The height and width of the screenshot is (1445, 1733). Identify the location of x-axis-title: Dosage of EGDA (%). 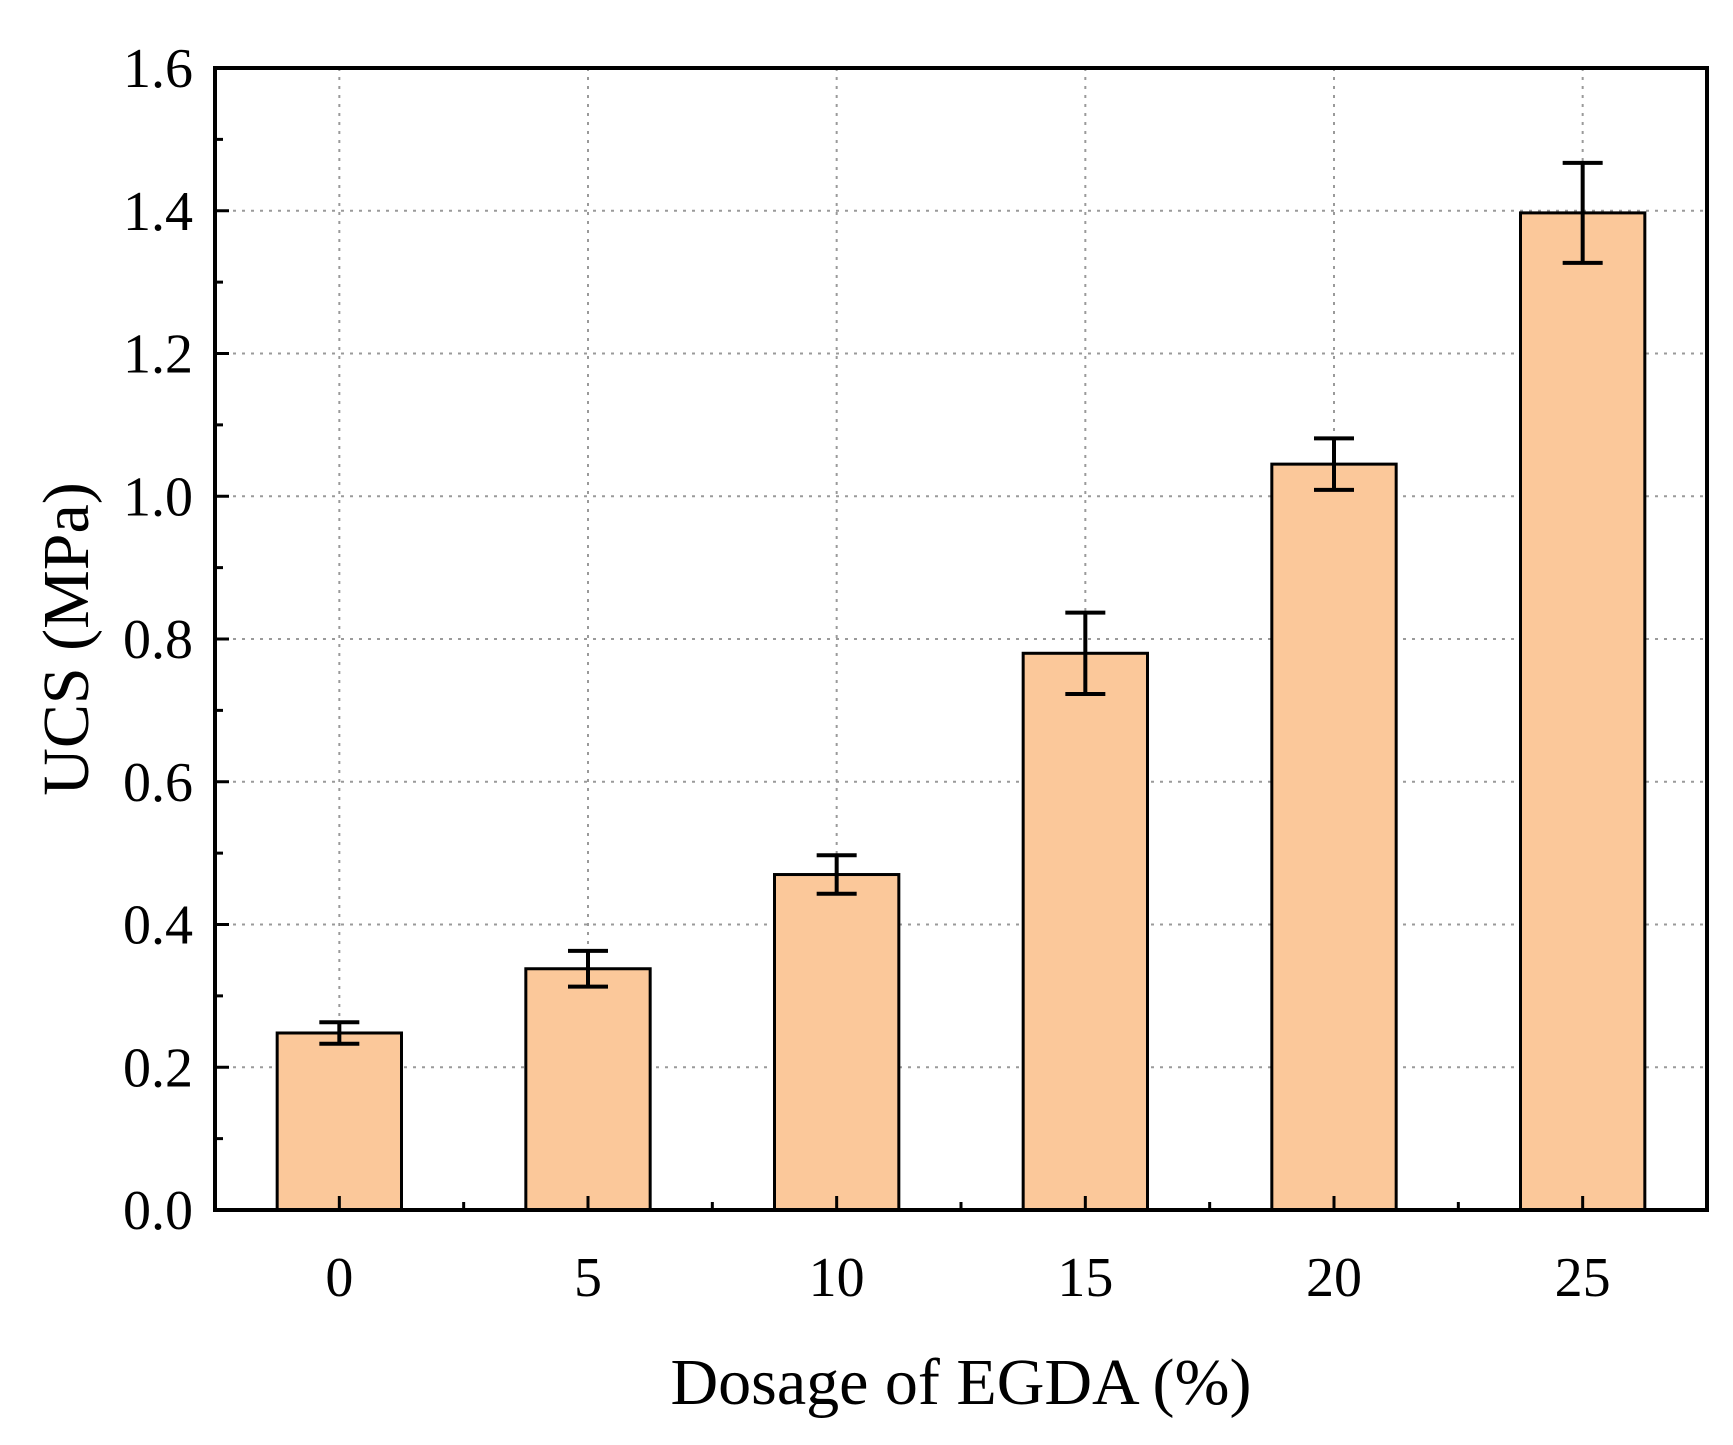
(960, 1382).